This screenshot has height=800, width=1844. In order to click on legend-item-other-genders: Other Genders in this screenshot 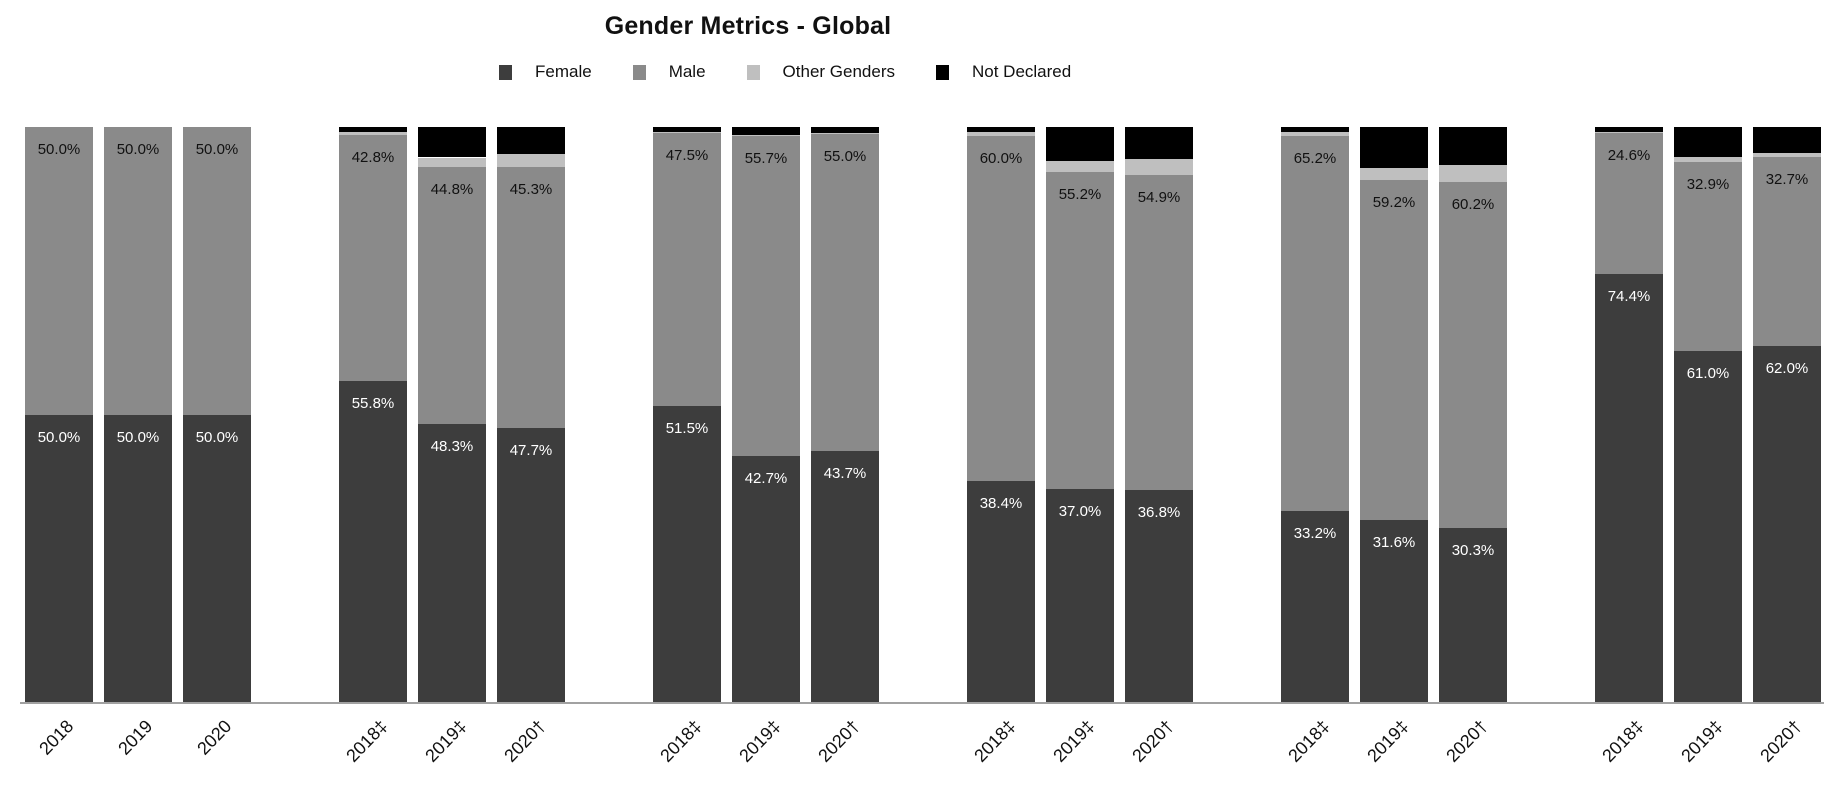, I will do `click(820, 72)`.